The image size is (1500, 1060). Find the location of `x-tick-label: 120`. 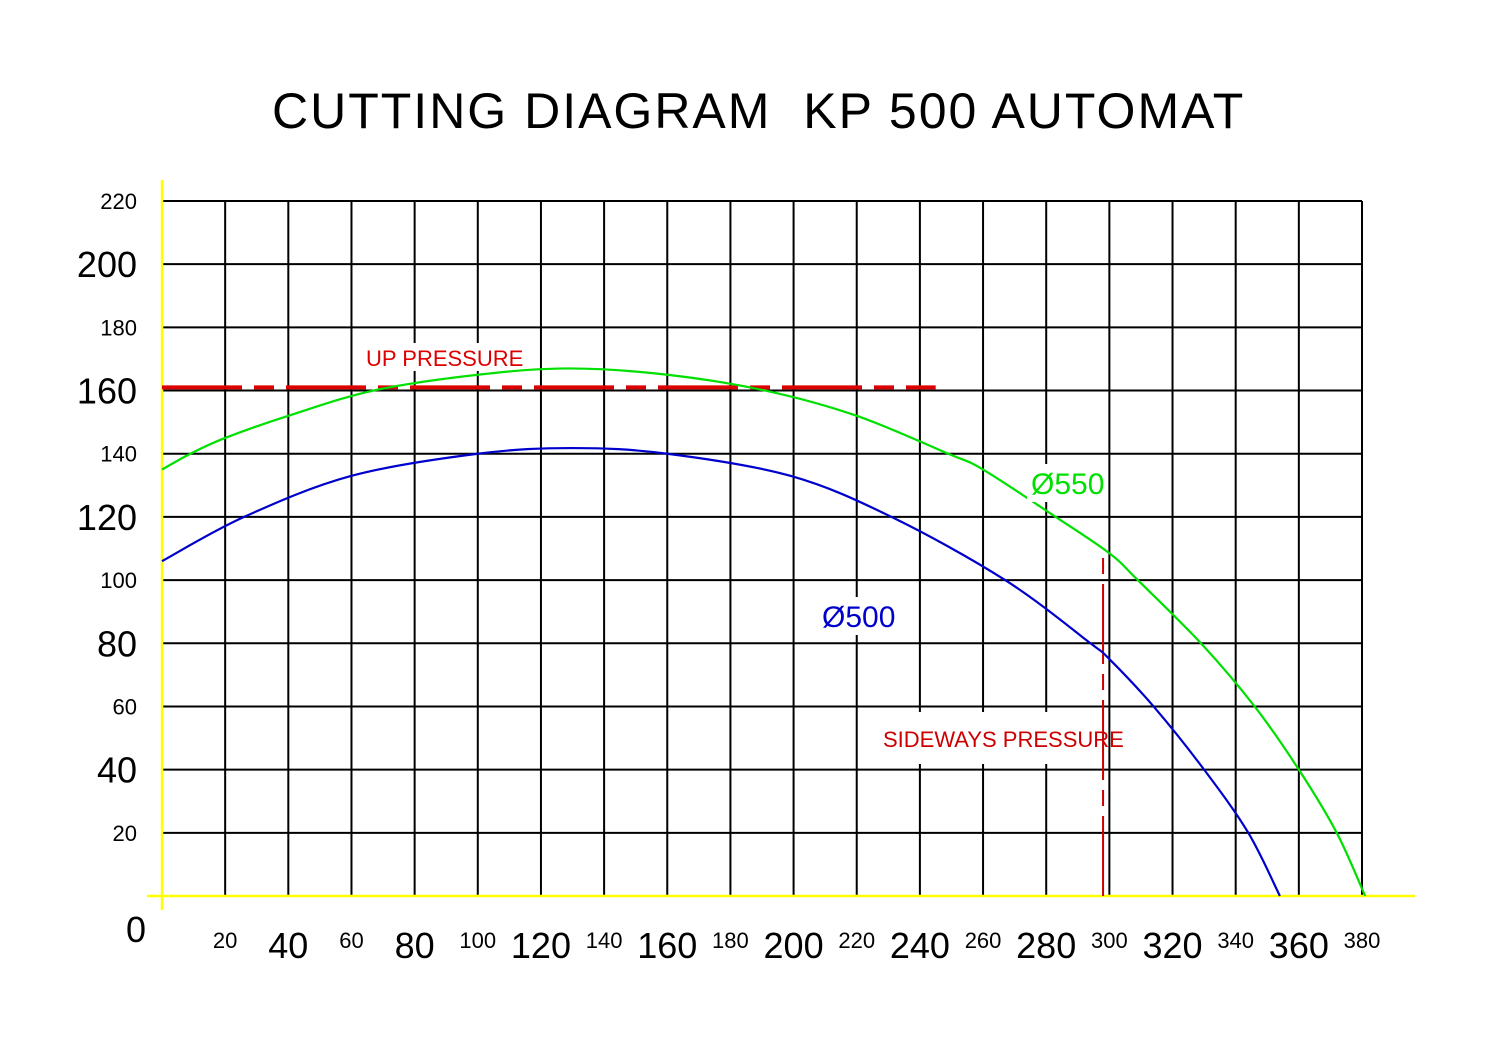

x-tick-label: 120 is located at coordinates (541, 945).